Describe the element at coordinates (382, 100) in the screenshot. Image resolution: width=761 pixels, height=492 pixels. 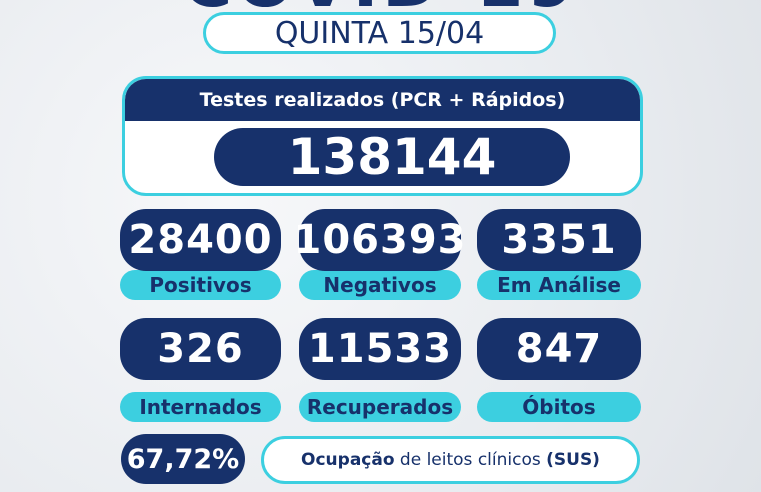
I see `tests-label: Testes realizados (PCR + Rápidos)` at that location.